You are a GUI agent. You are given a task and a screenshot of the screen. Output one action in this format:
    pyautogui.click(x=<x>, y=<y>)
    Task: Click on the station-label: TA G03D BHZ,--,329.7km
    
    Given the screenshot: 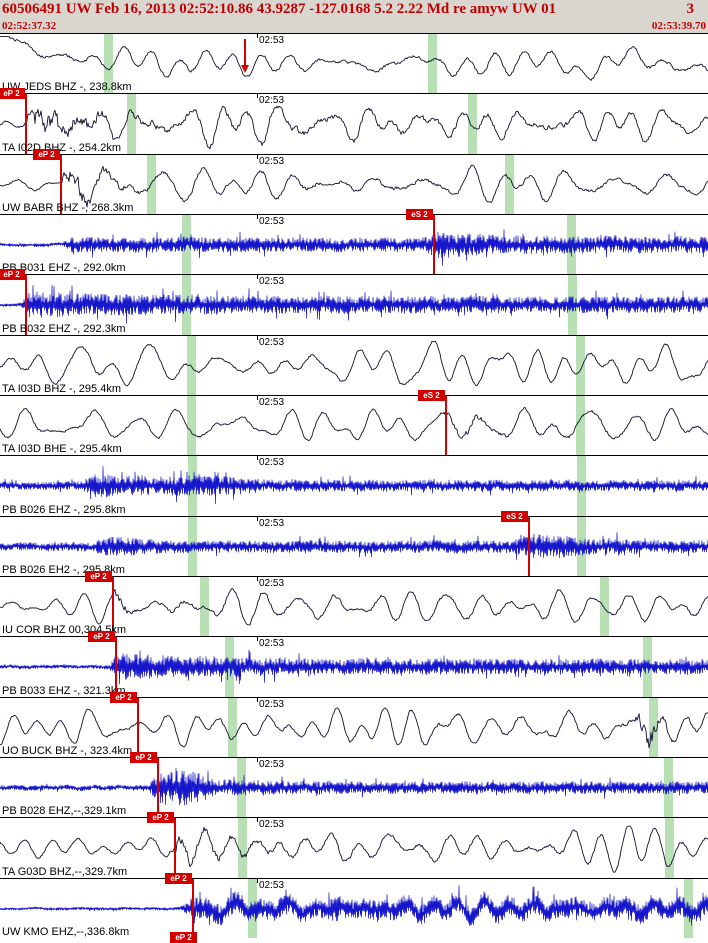 What is the action you would take?
    pyautogui.click(x=65, y=871)
    